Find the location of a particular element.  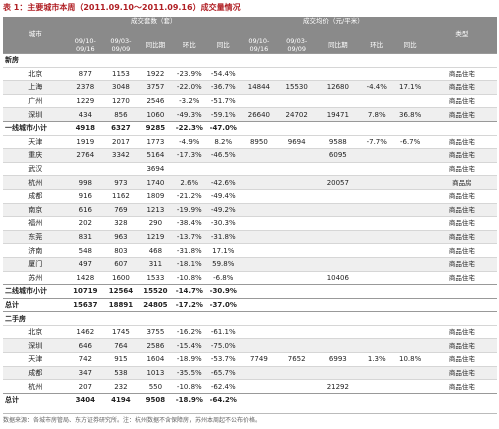

type-cell is located at coordinates (461, 304).